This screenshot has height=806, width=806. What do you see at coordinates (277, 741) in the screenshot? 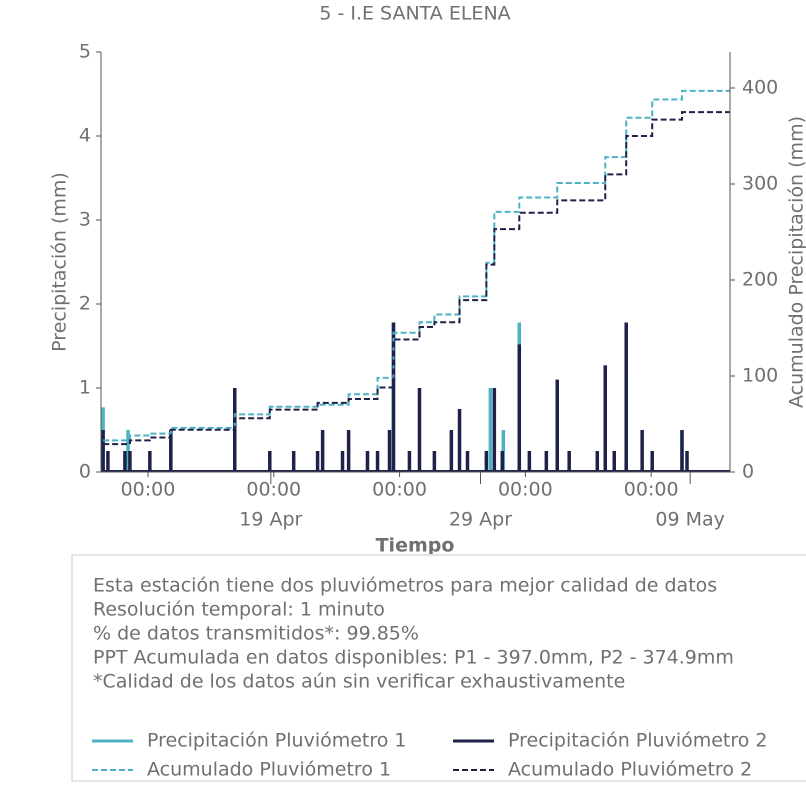
I see `legend-label: Precipitación Pluviómetro 1` at bounding box center [277, 741].